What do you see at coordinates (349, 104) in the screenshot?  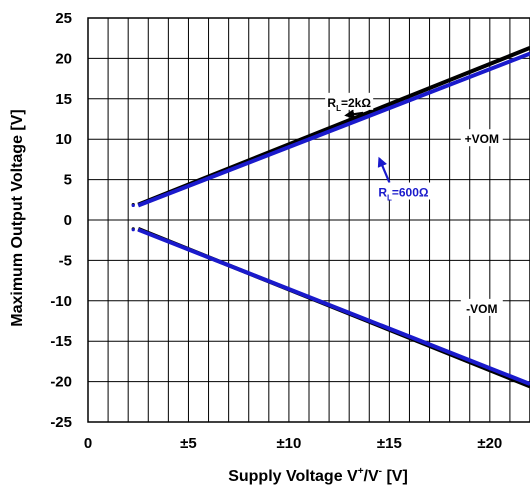 I see `annotation-rl2k: RL=2kΩ` at bounding box center [349, 104].